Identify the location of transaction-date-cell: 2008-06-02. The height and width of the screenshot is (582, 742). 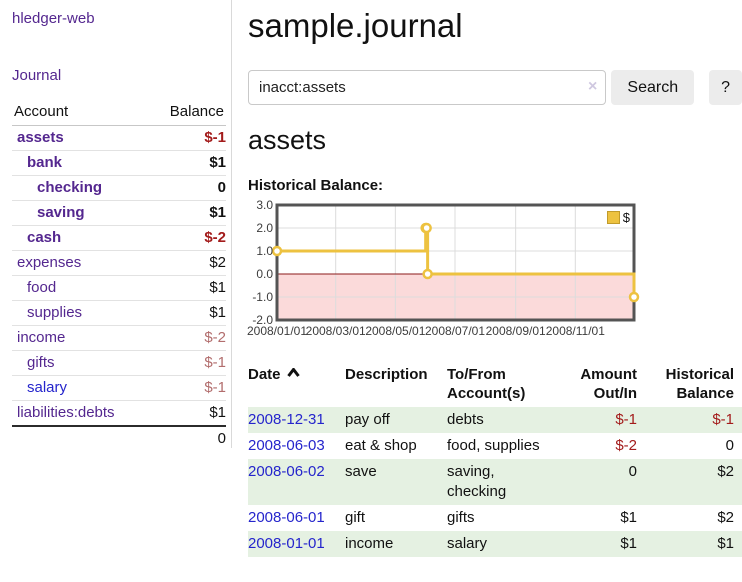
(296, 482).